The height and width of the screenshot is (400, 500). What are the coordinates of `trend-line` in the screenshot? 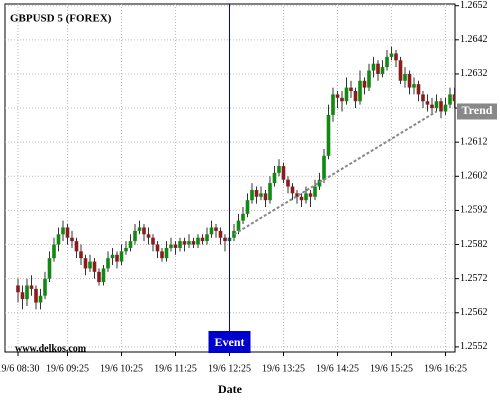 It's located at (335, 173).